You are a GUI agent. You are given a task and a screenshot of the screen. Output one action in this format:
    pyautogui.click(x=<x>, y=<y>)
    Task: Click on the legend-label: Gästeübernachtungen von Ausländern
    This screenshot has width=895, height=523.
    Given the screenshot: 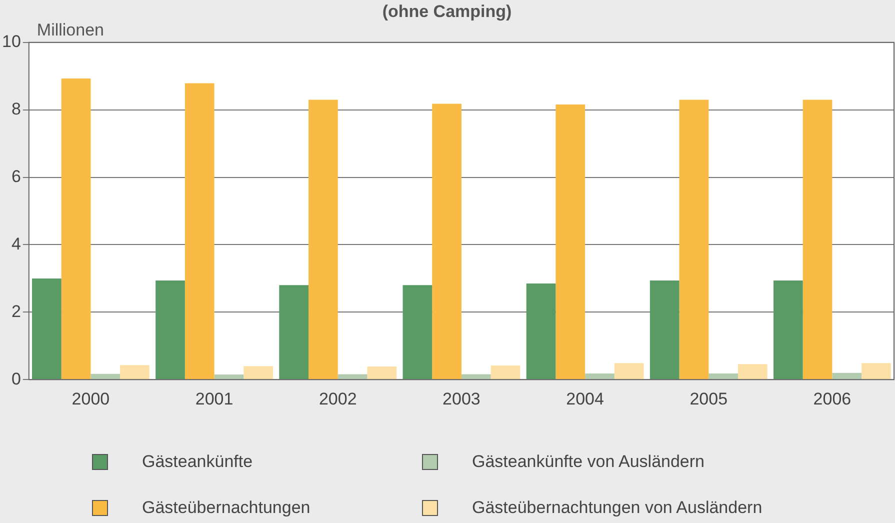 What is the action you would take?
    pyautogui.click(x=617, y=508)
    